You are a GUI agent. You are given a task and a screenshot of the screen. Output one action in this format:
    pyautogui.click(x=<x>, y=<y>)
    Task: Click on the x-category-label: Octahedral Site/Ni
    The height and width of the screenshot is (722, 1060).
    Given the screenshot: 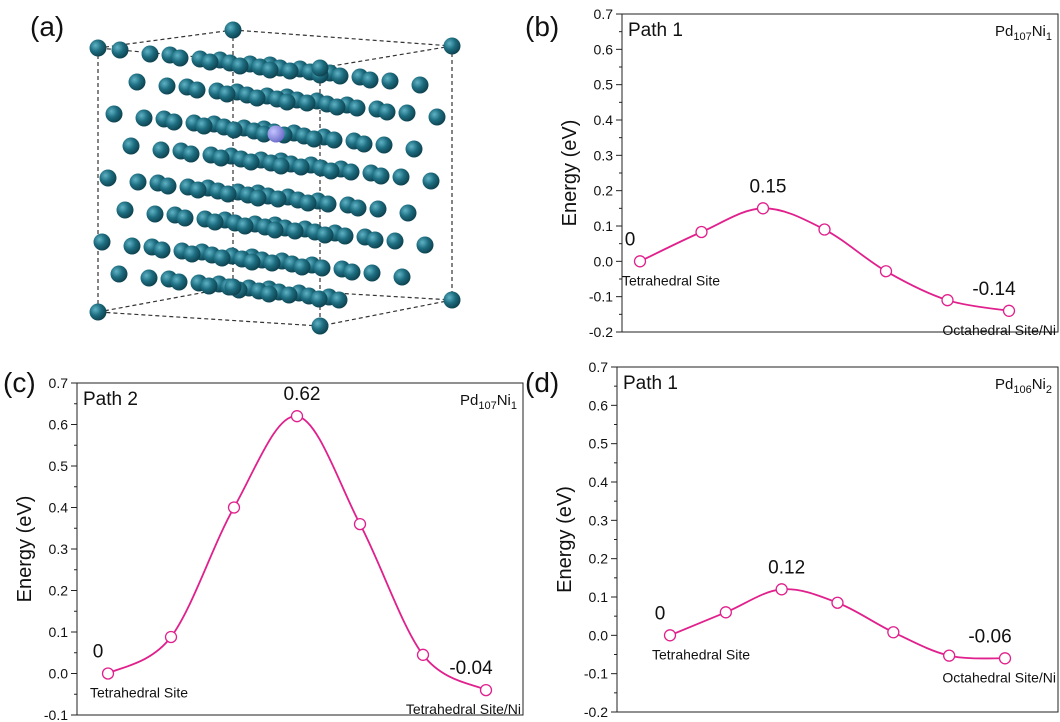 What is the action you would take?
    pyautogui.click(x=999, y=677)
    